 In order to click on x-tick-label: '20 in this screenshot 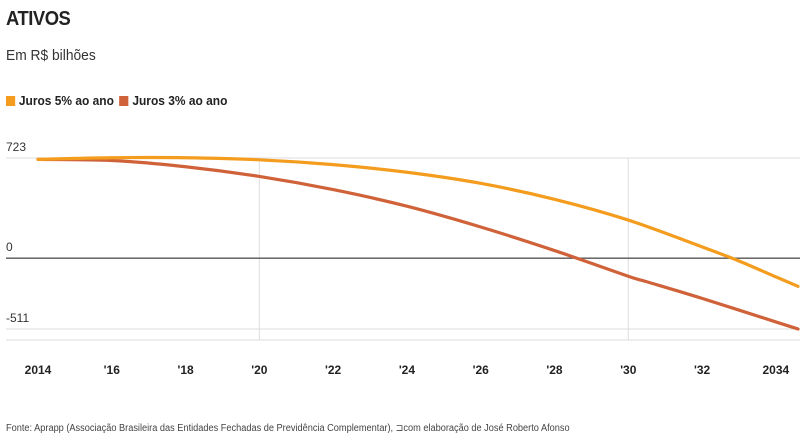, I will do `click(259, 370)`.